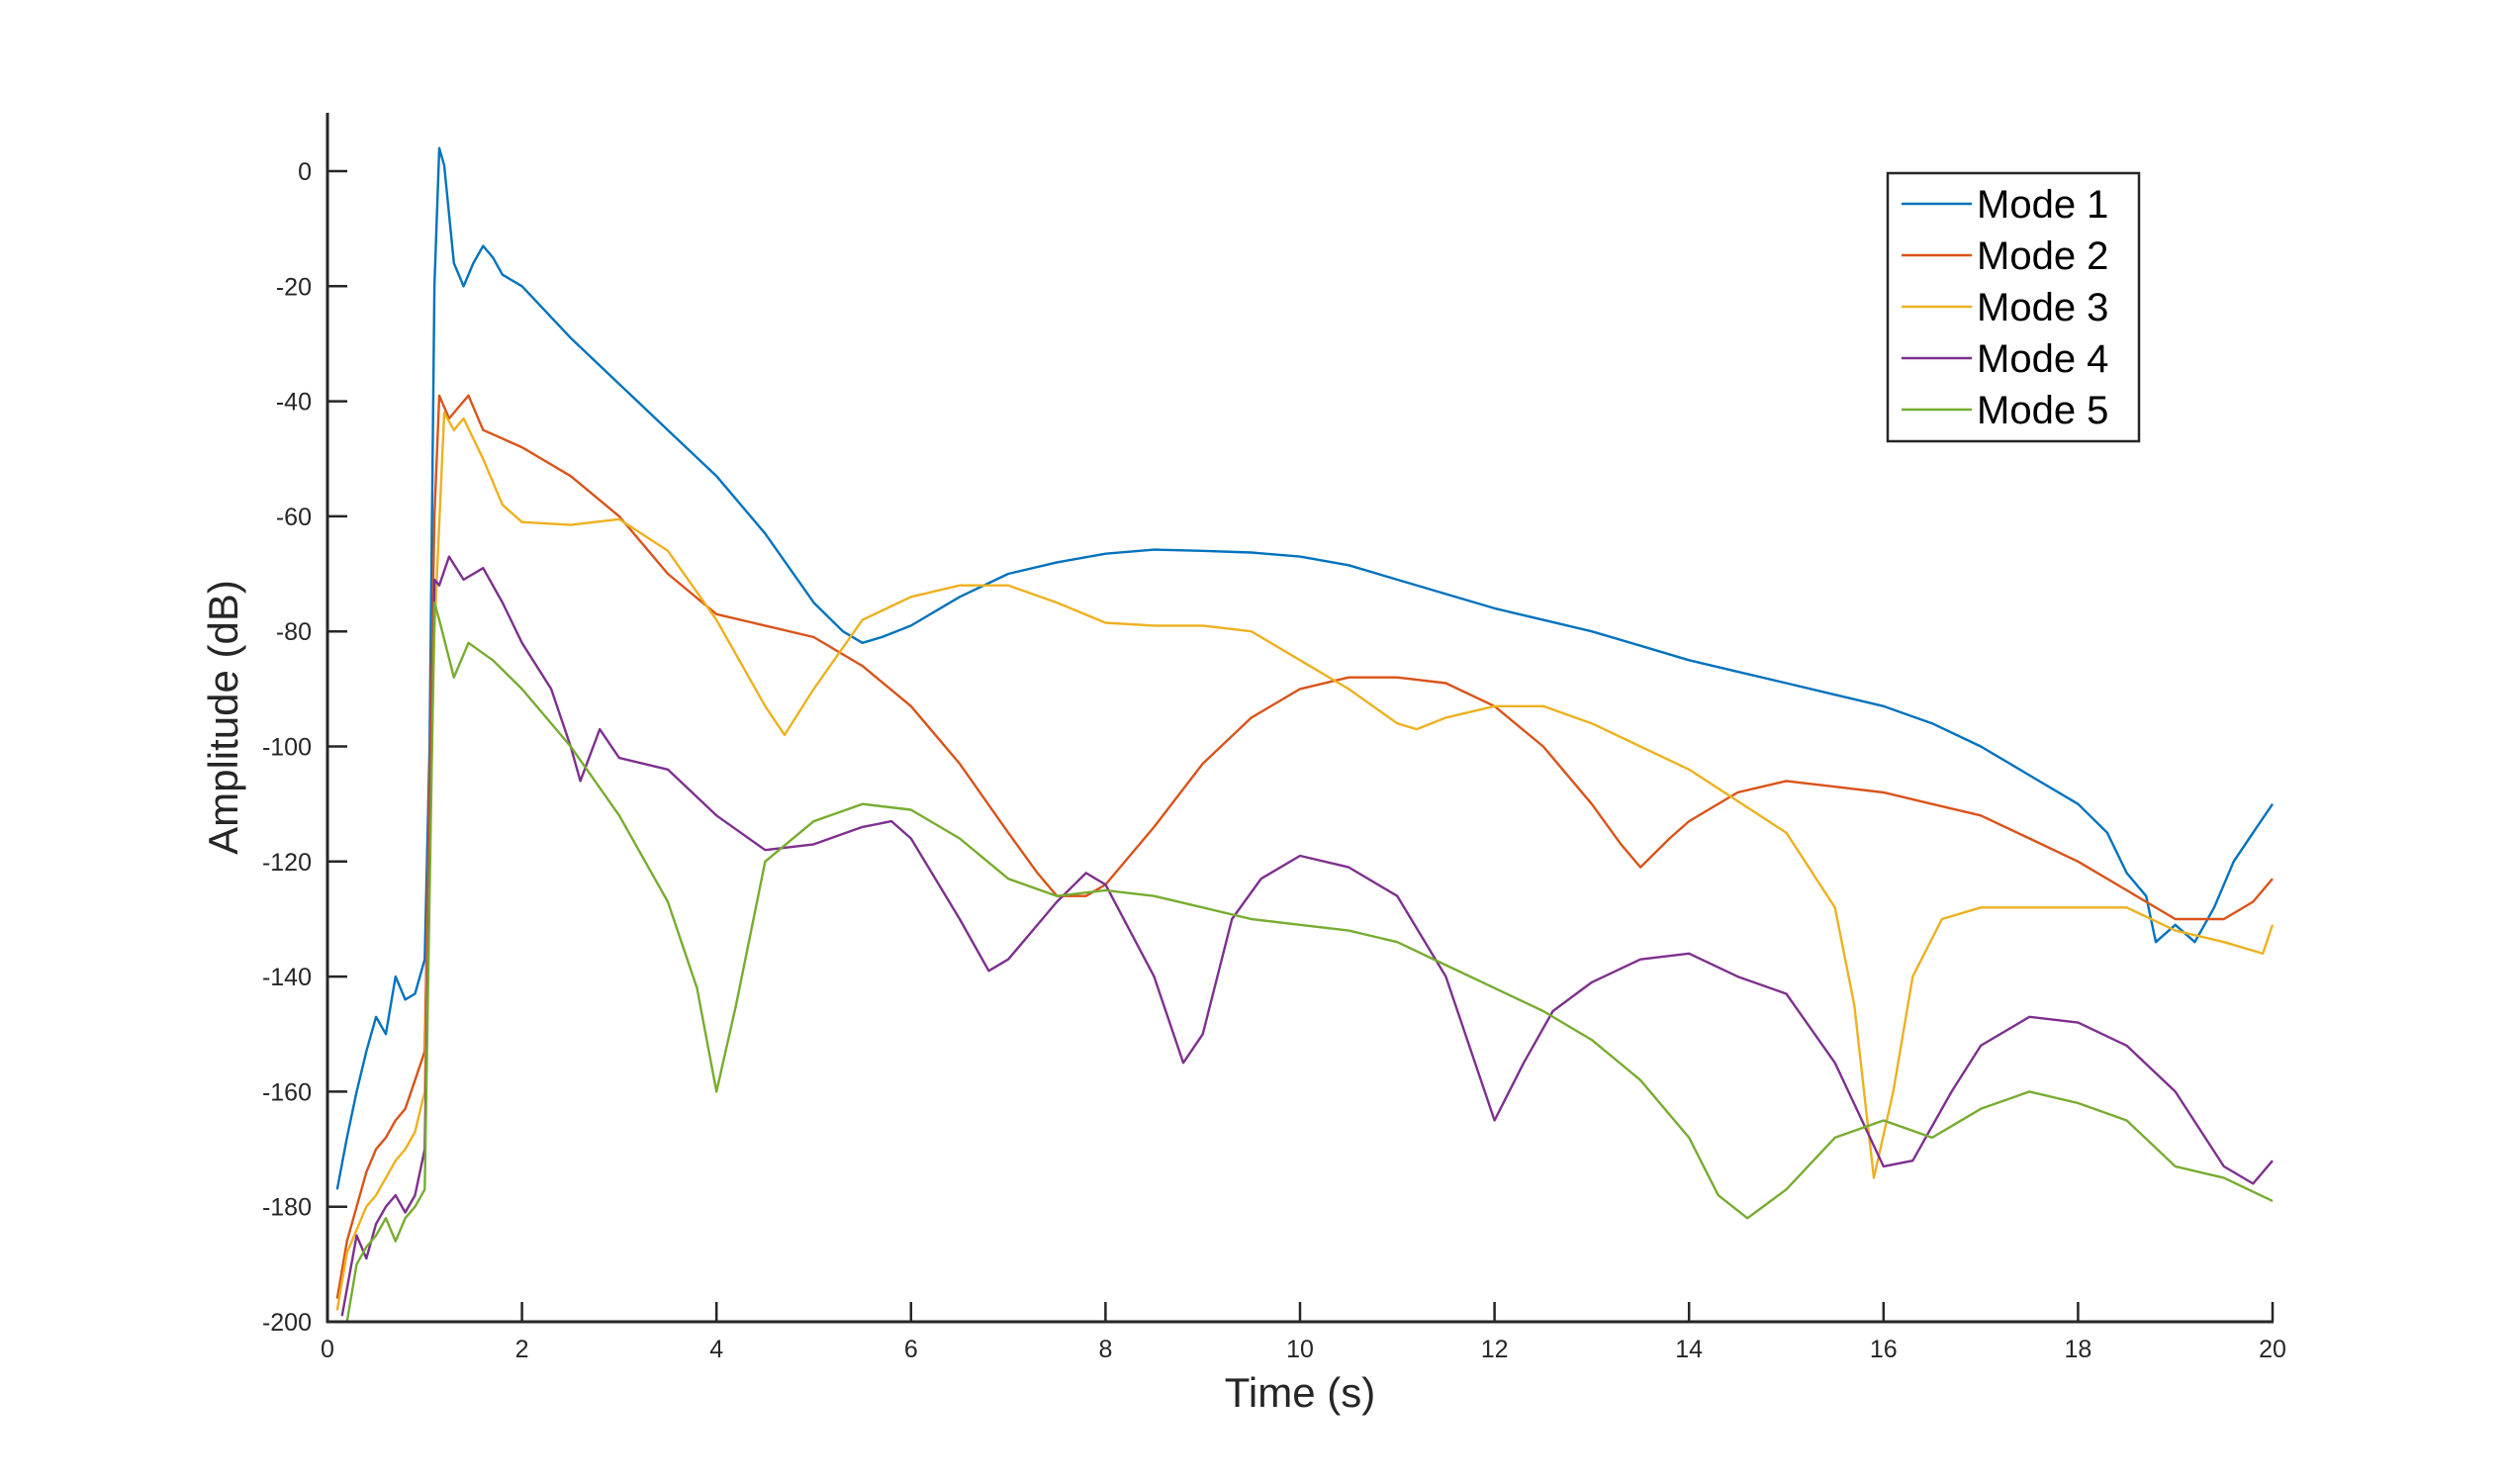 Image resolution: width=2510 pixels, height=1484 pixels. I want to click on x-tick-label: 4, so click(716, 1349).